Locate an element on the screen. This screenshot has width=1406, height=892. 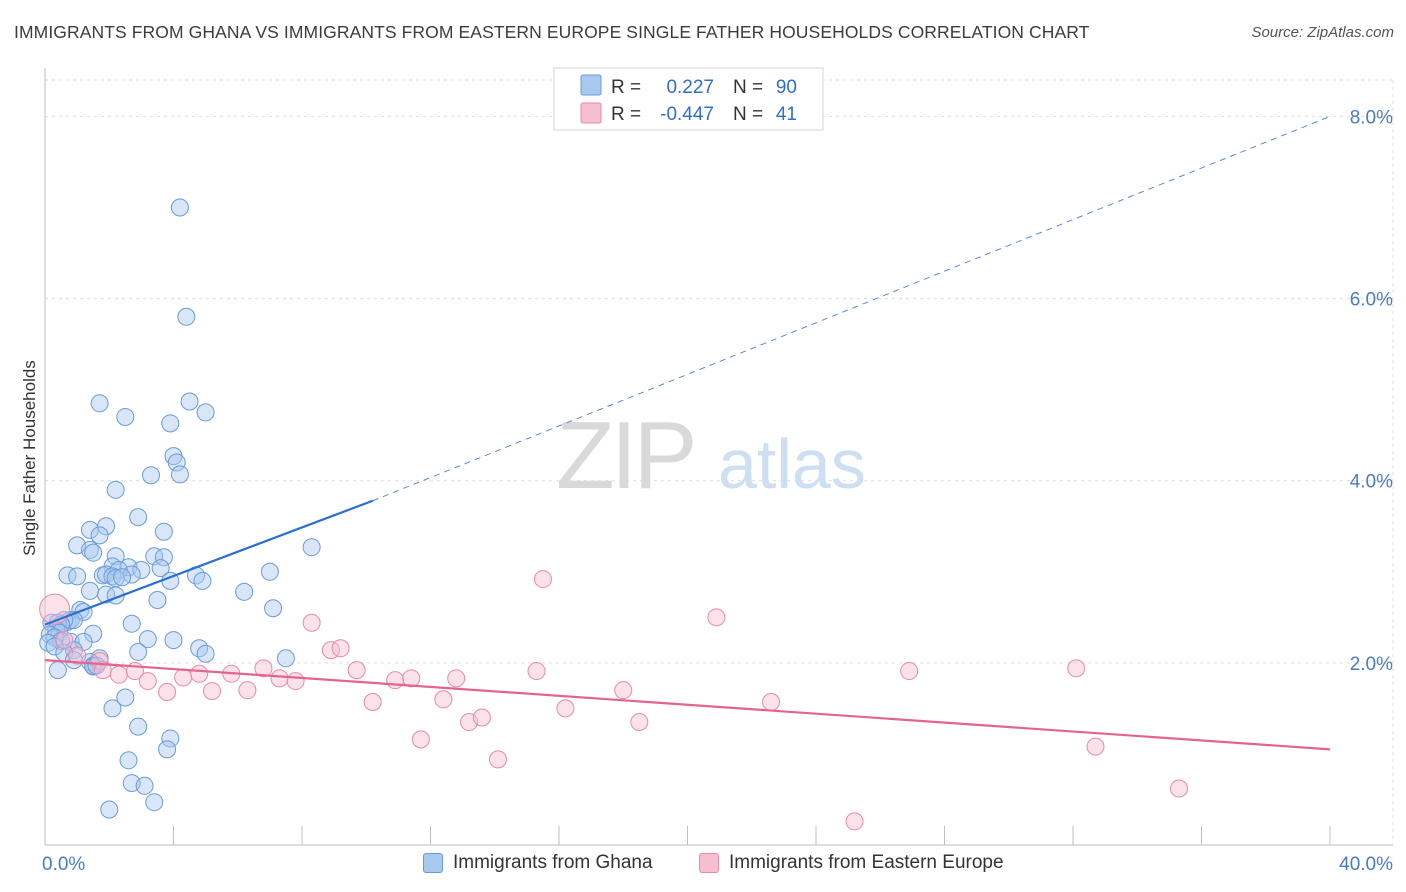
legend-item-eastern-europe: Immigrants from Eastern Europe is located at coordinates (851, 863).